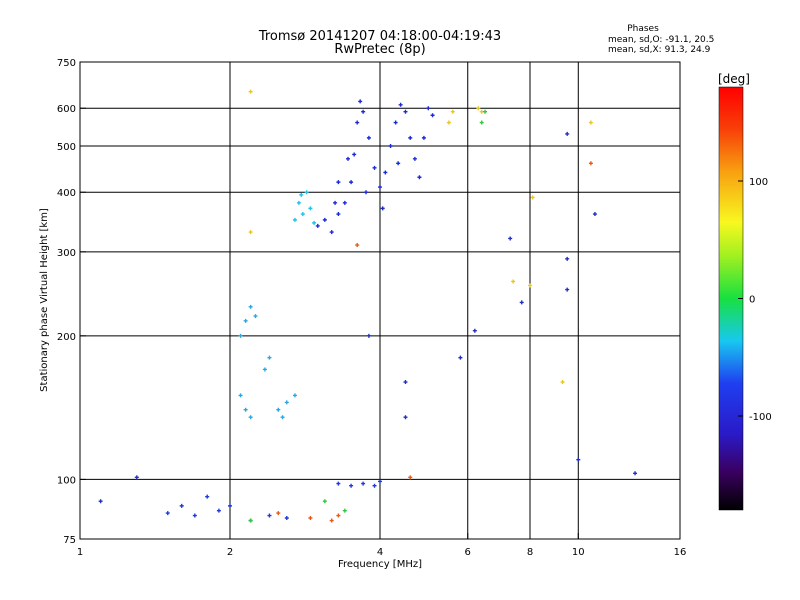 The width and height of the screenshot is (800, 600). Describe the element at coordinates (66, 337) in the screenshot. I see `y-tick-label: 200` at that location.